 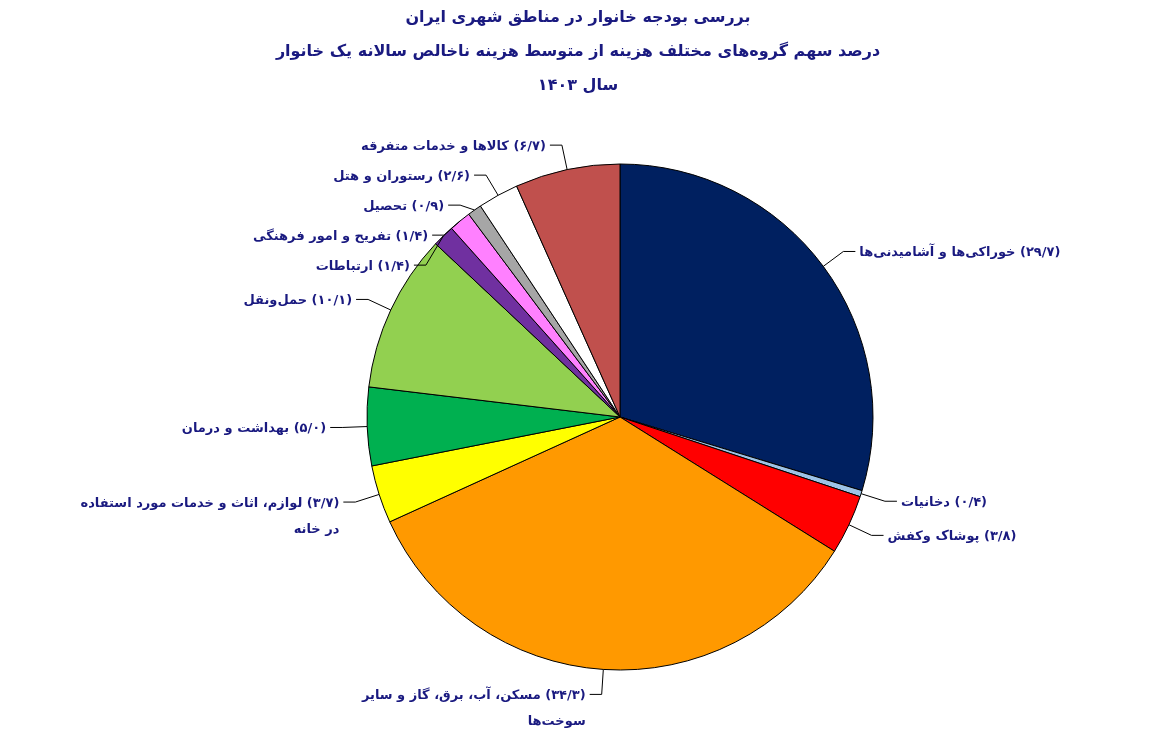 What do you see at coordinates (404, 206) in the screenshot?
I see `slice-label: (۰/۹) تحصیل` at bounding box center [404, 206].